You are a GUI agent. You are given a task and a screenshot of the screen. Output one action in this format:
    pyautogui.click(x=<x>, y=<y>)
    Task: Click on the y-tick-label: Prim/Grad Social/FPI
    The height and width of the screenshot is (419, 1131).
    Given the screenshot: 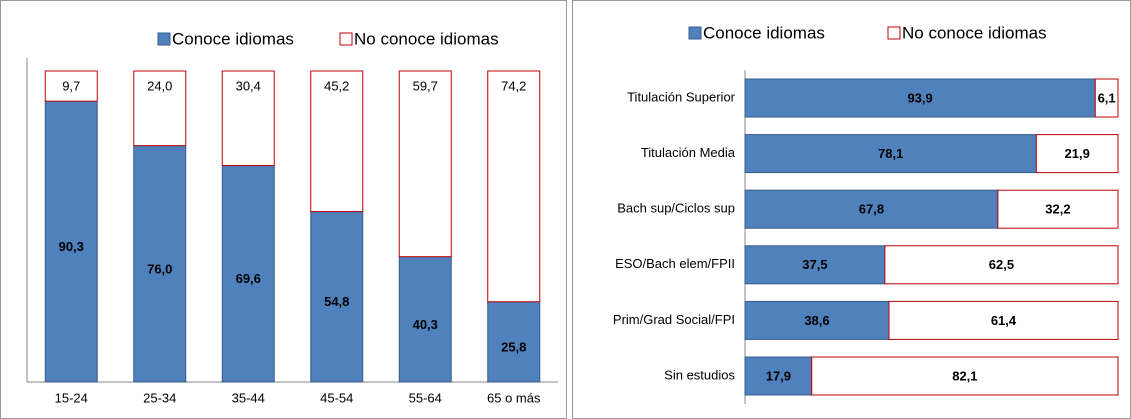 What is the action you would take?
    pyautogui.click(x=674, y=319)
    